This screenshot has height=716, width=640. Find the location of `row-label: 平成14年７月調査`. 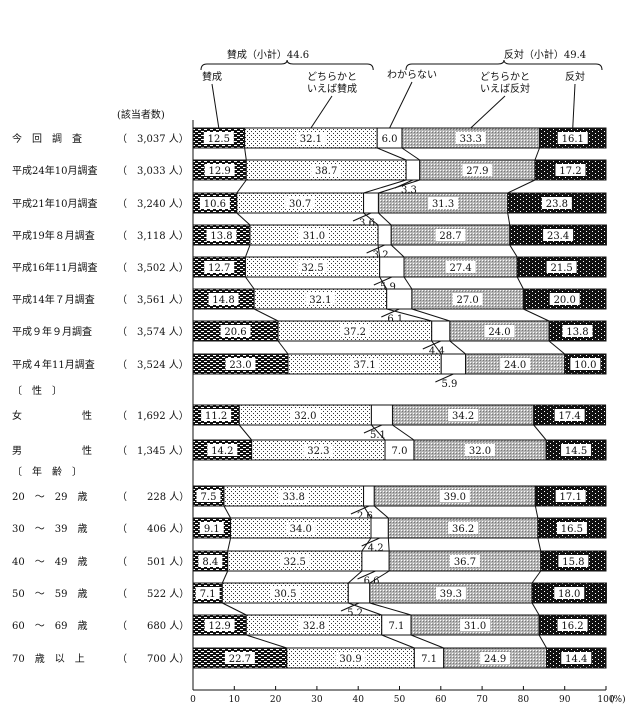

row-label: 平成14年７月調査 is located at coordinates (53, 299).